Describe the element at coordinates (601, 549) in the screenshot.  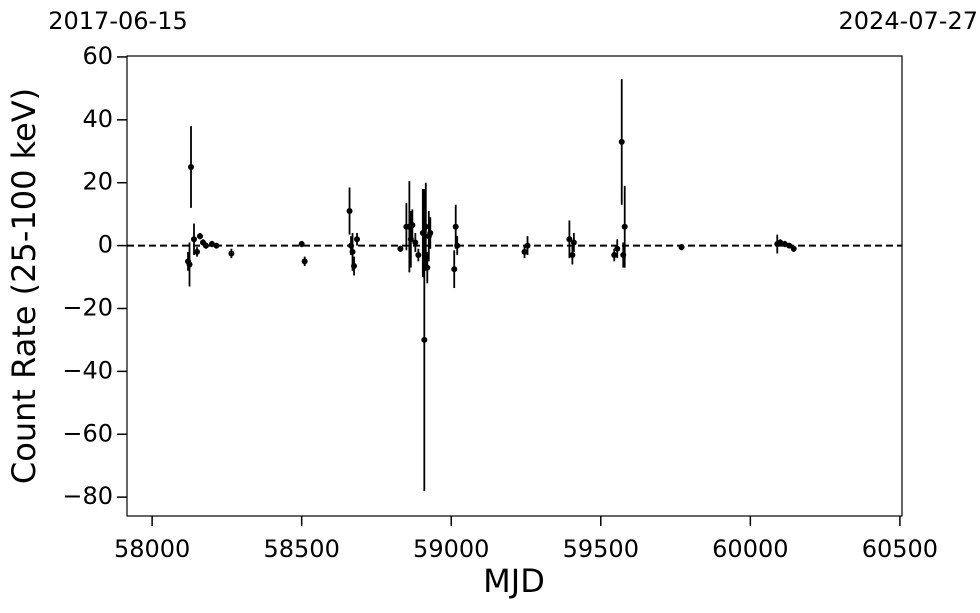
I see `x-tick-label: 59500` at that location.